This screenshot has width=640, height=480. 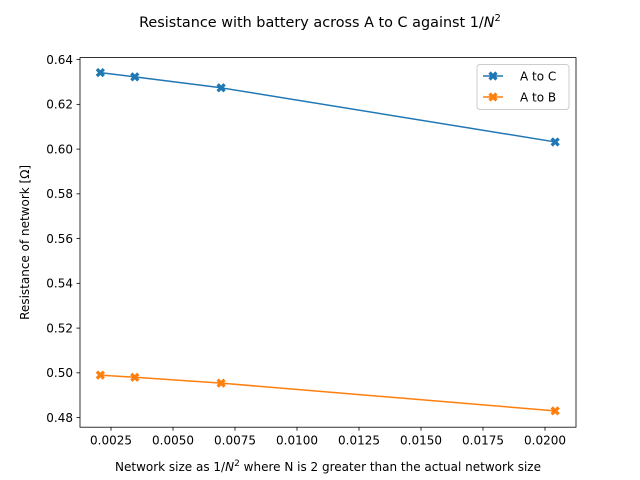 I want to click on y-axis-label: Resistance of network [Ω], so click(x=25, y=242).